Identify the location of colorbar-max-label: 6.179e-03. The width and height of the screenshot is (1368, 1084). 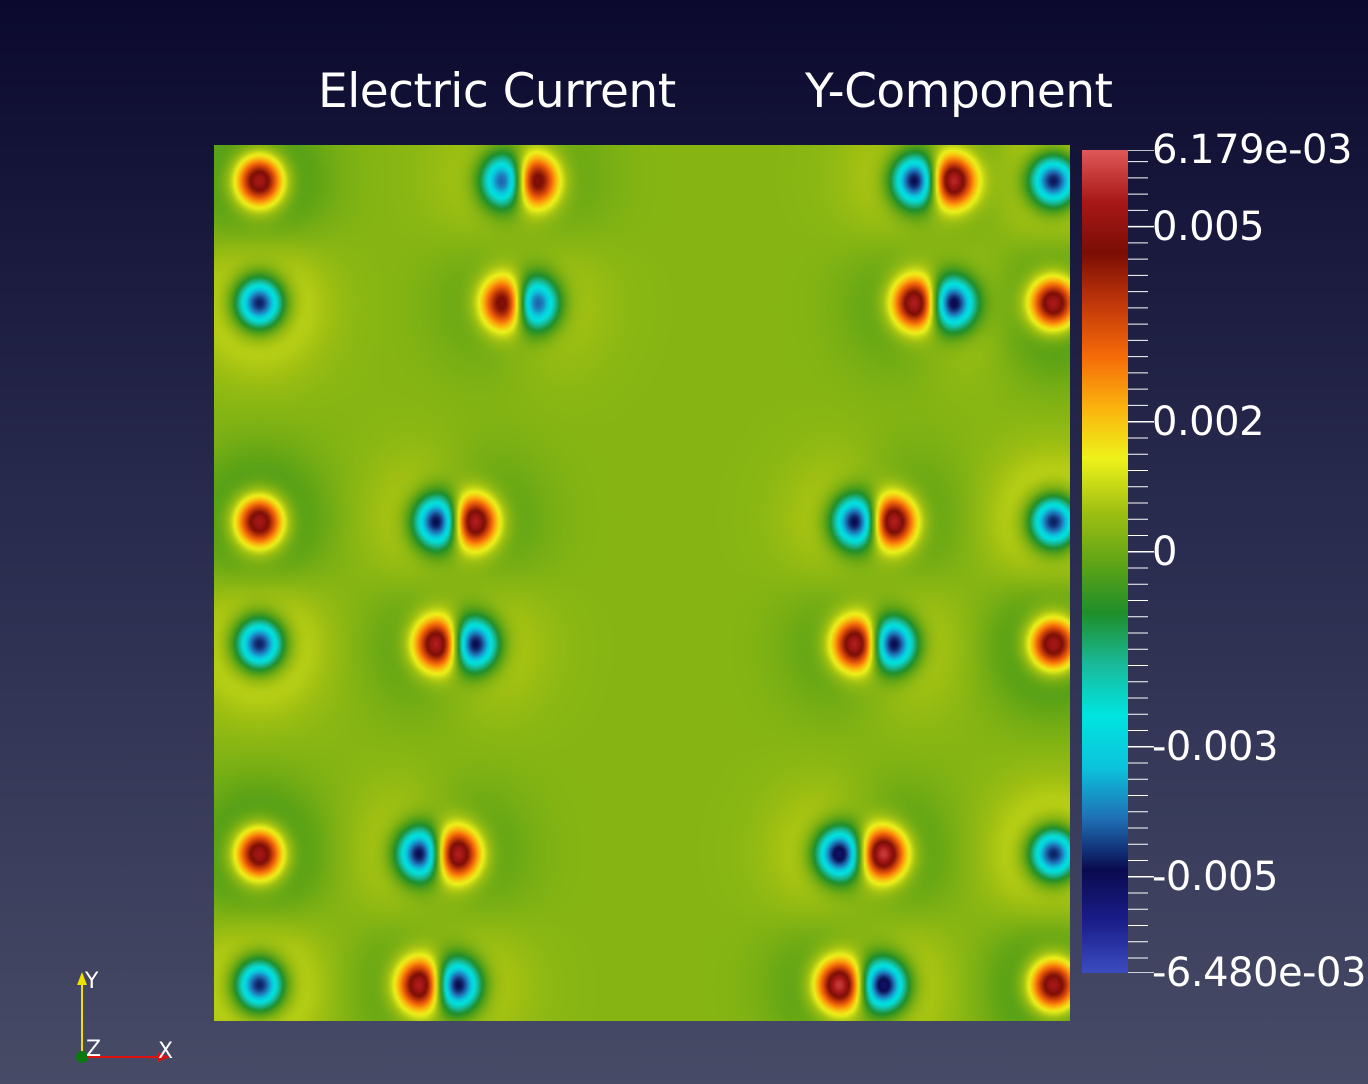
(1252, 150).